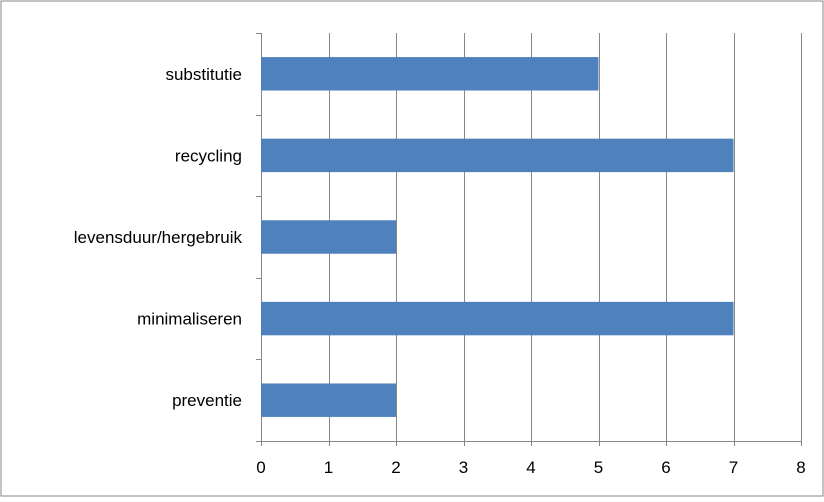 The height and width of the screenshot is (502, 824). What do you see at coordinates (530, 467) in the screenshot?
I see `x-tick-label: 4` at bounding box center [530, 467].